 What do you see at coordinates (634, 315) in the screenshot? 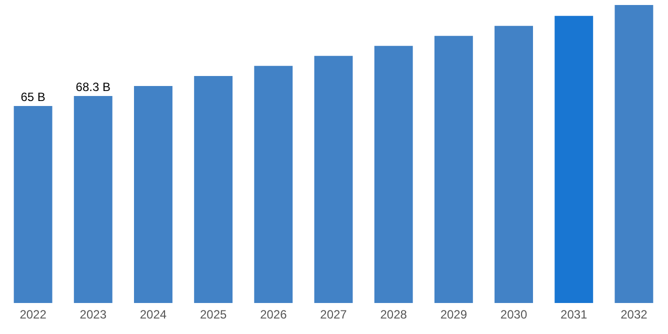
I see `x-tick-label: 2032` at bounding box center [634, 315].